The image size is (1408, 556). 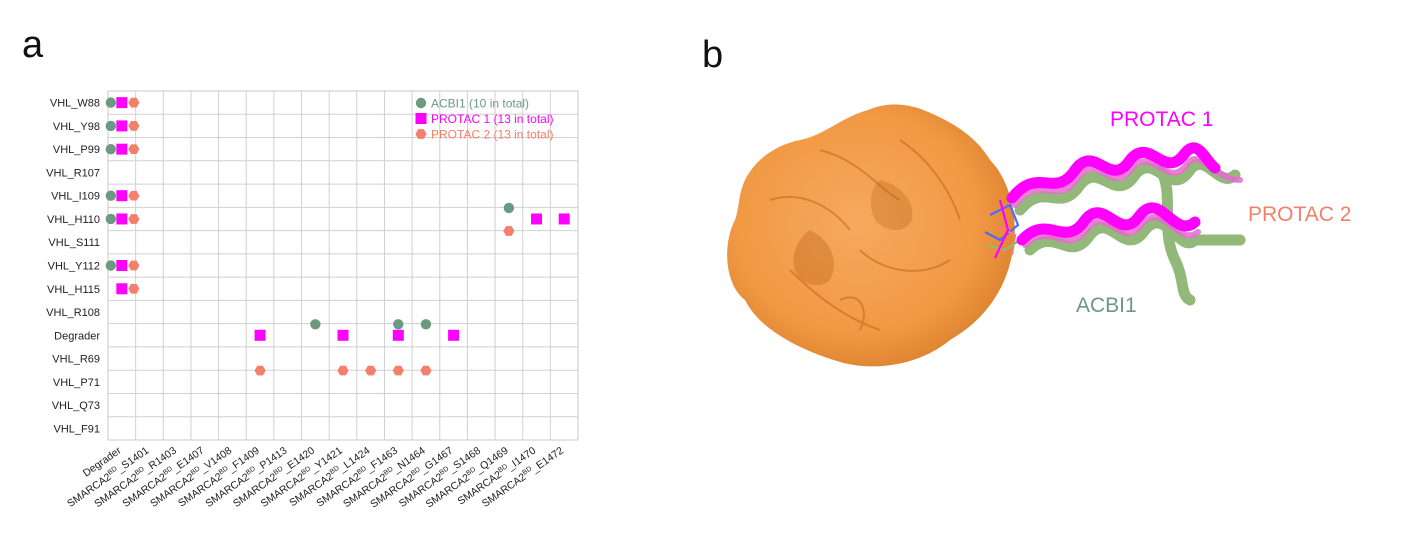 I want to click on helix-protac1, so click(x=1113, y=194).